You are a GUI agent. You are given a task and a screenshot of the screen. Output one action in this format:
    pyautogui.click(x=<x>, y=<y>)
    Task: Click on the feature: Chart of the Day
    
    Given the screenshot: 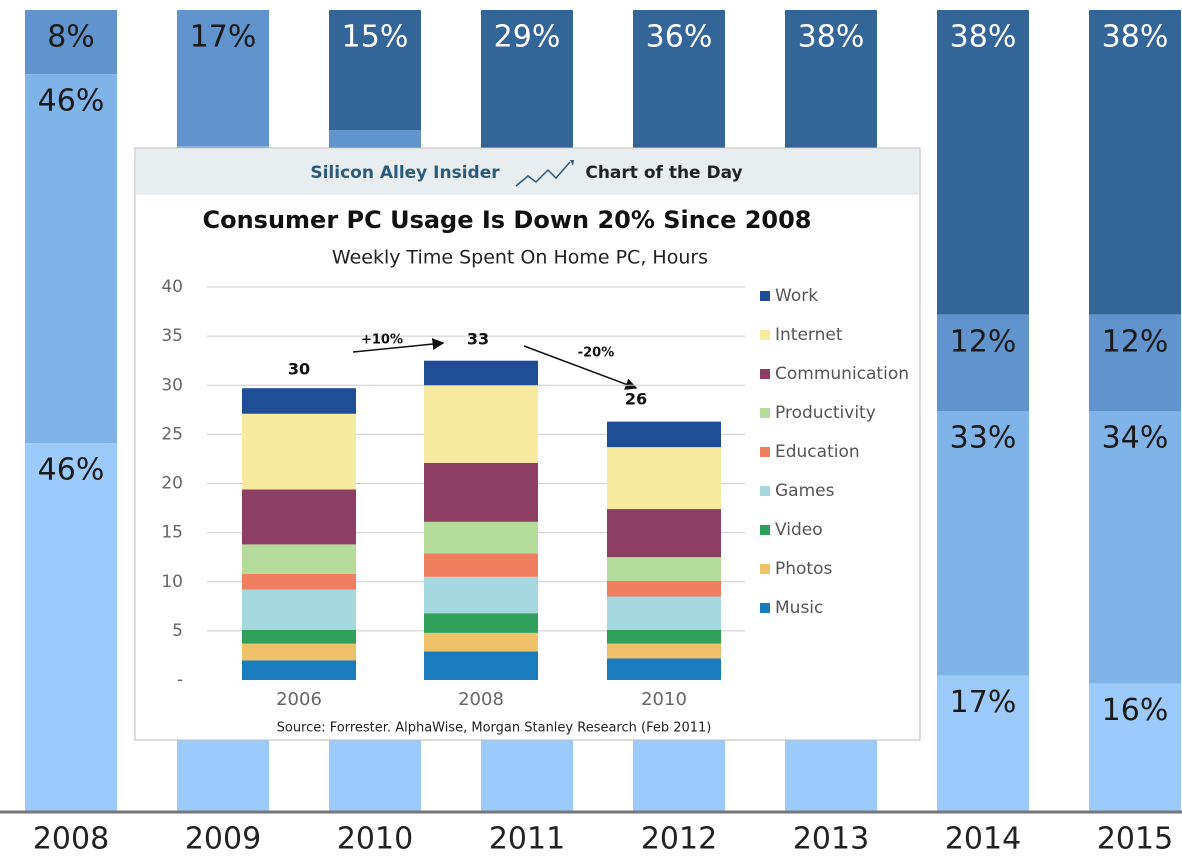 What is the action you would take?
    pyautogui.click(x=663, y=173)
    